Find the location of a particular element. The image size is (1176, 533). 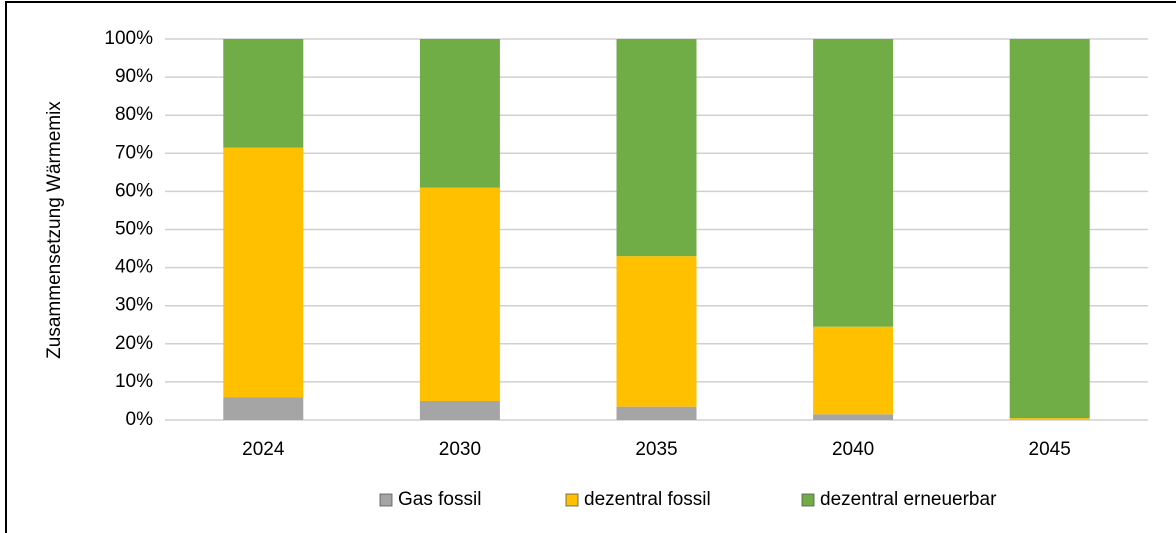

y-tick-label: 10% is located at coordinates (134, 381).